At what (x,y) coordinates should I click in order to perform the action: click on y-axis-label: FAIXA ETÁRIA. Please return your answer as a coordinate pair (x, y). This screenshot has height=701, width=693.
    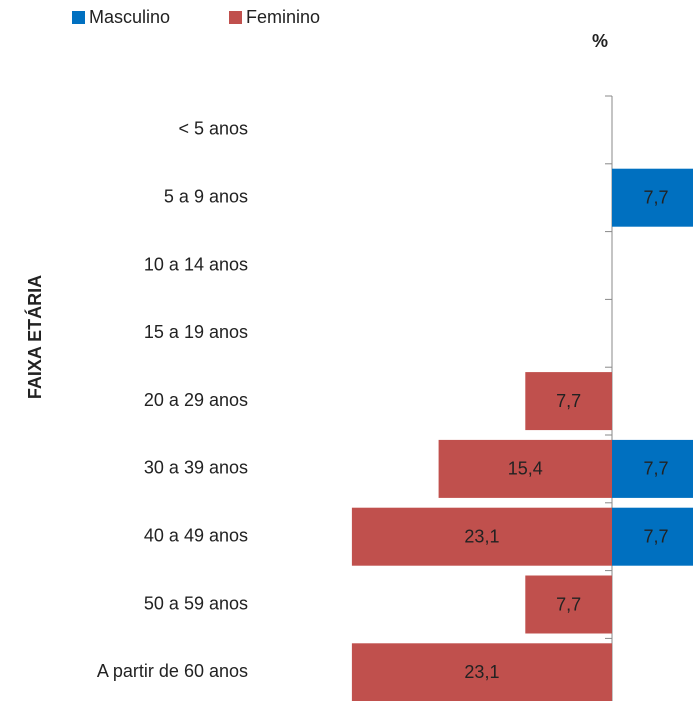
    Looking at the image, I should click on (34, 337).